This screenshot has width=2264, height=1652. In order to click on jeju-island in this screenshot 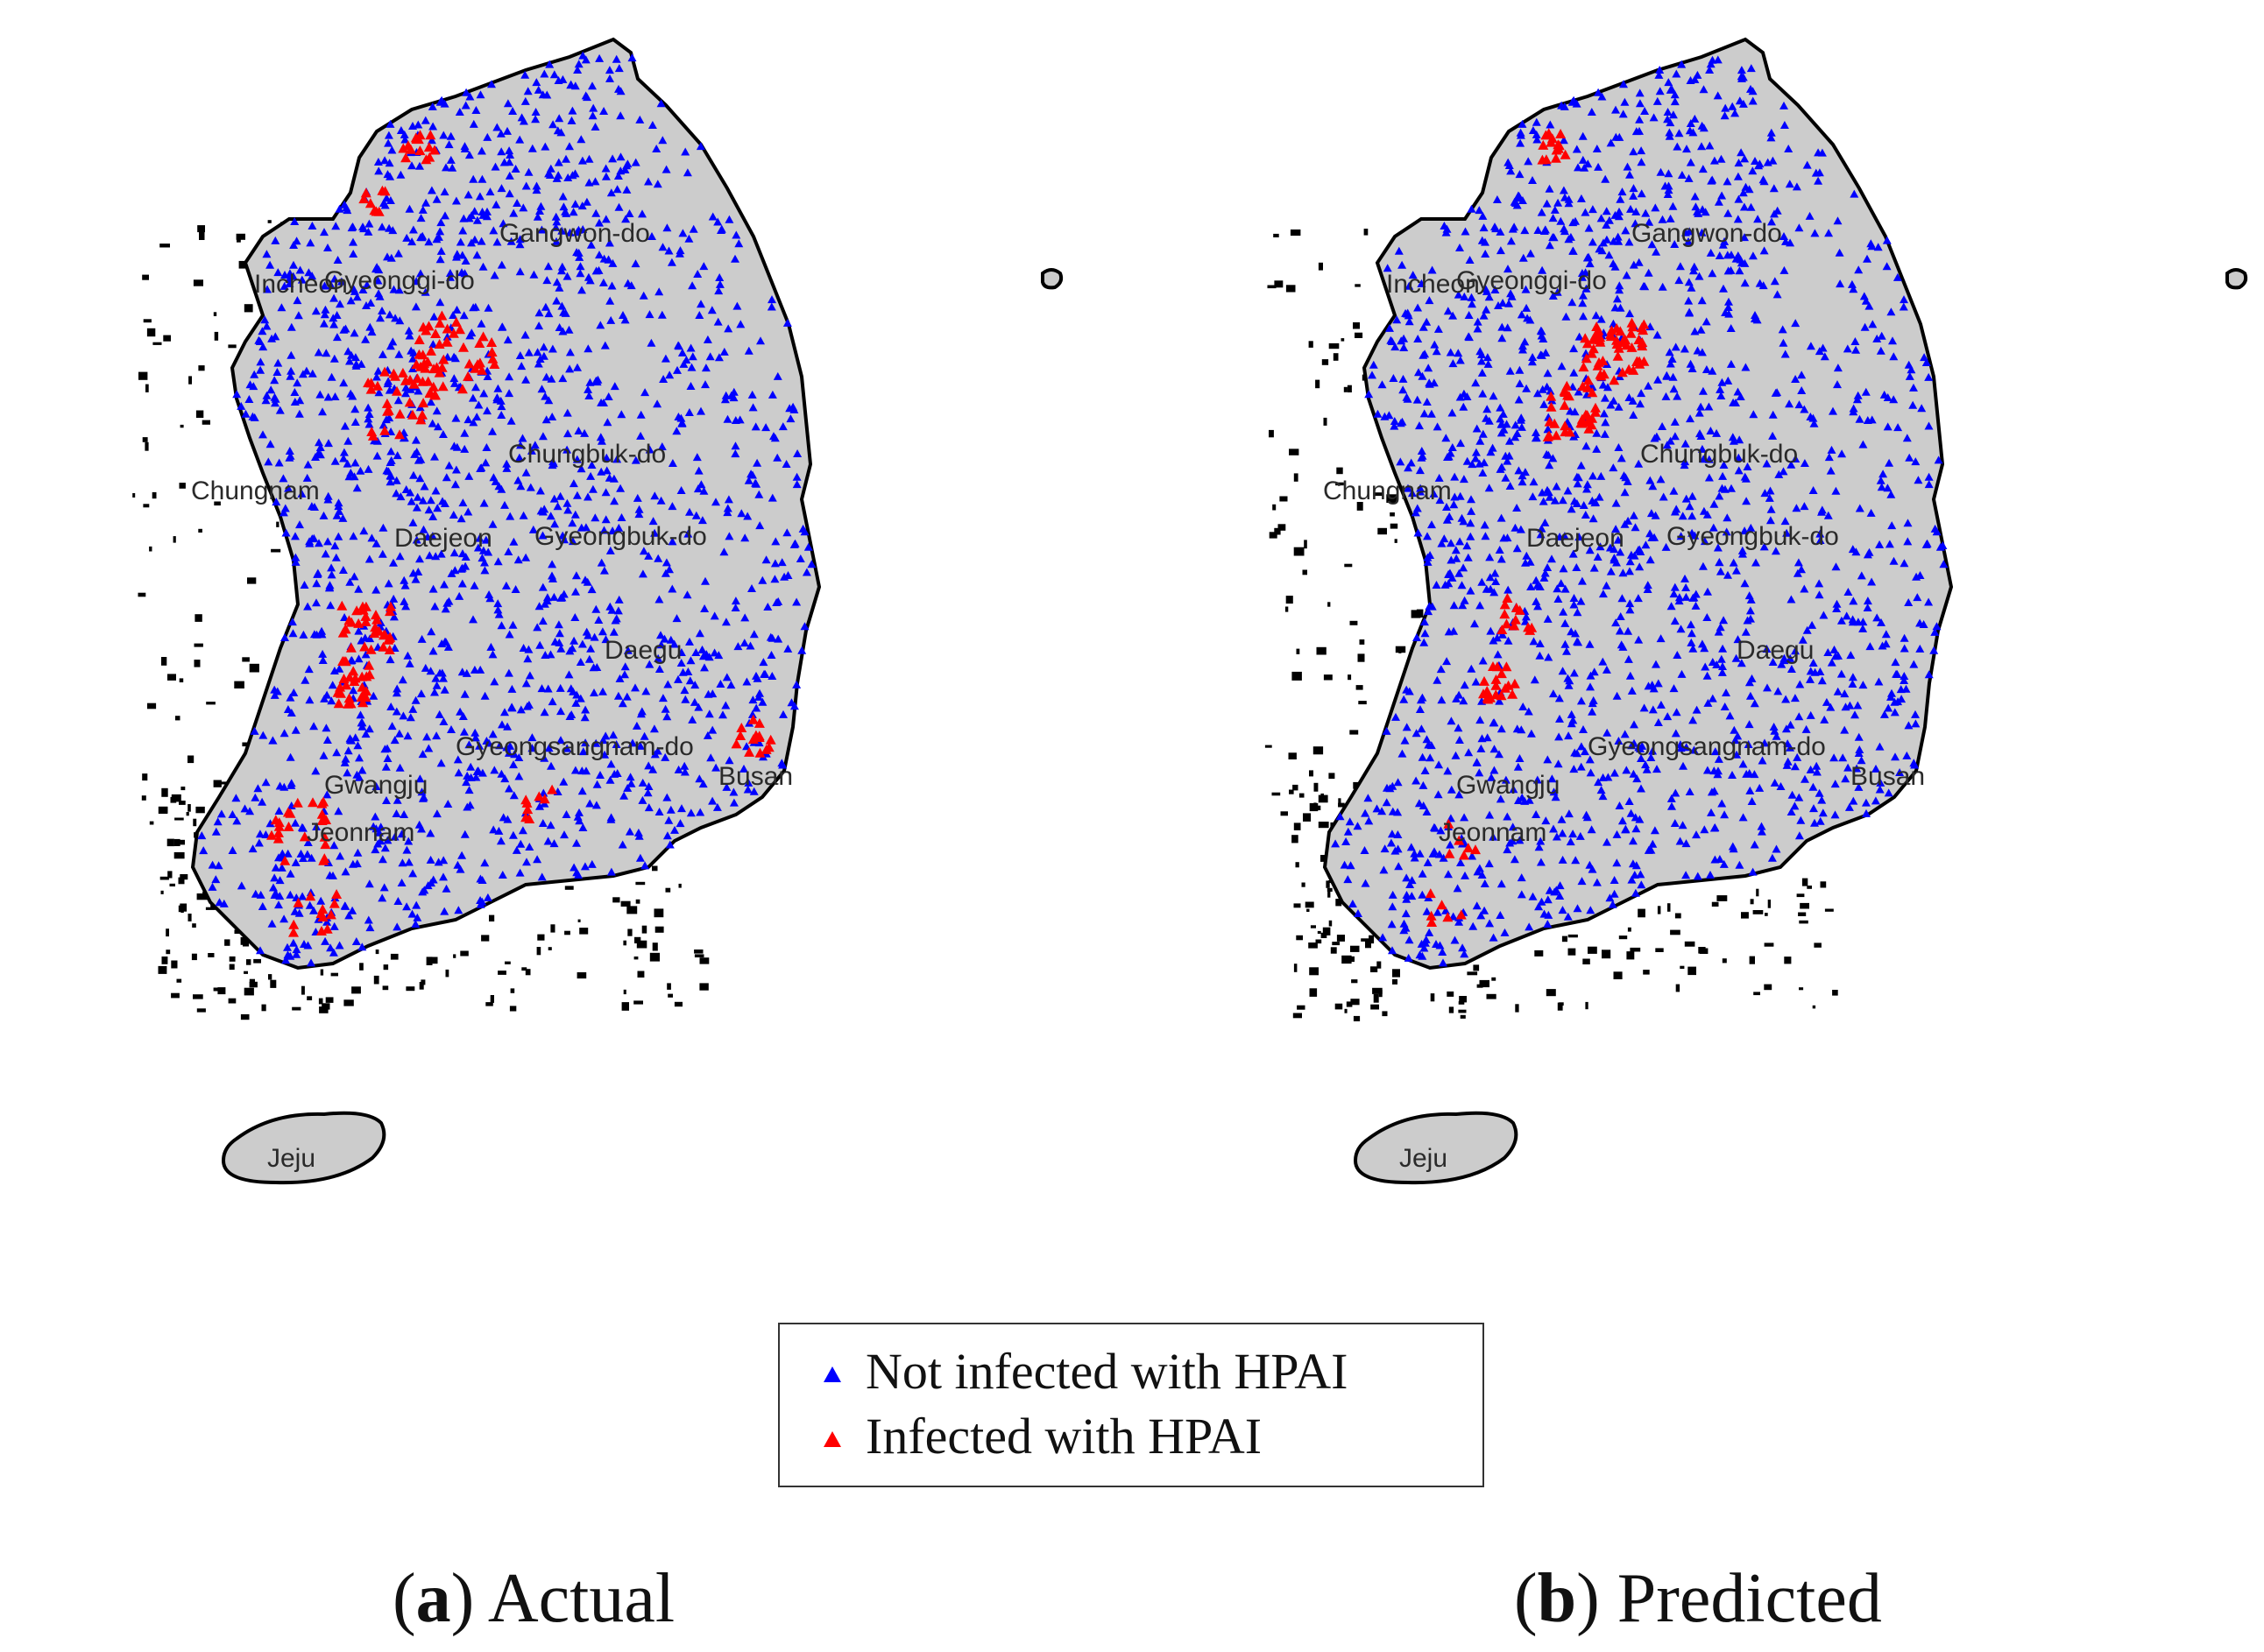, I will do `click(1435, 1148)`.